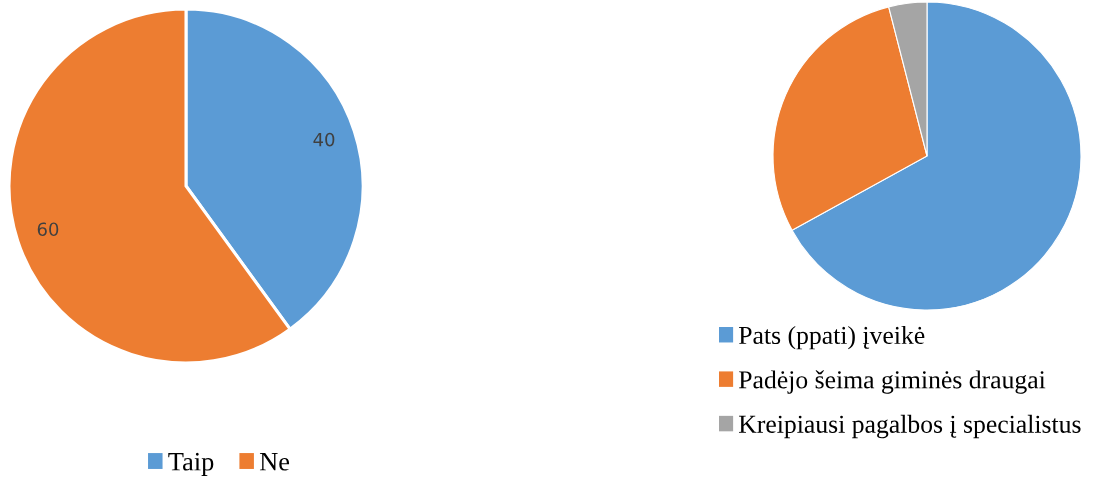  What do you see at coordinates (324, 139) in the screenshot?
I see `data-label: 40` at bounding box center [324, 139].